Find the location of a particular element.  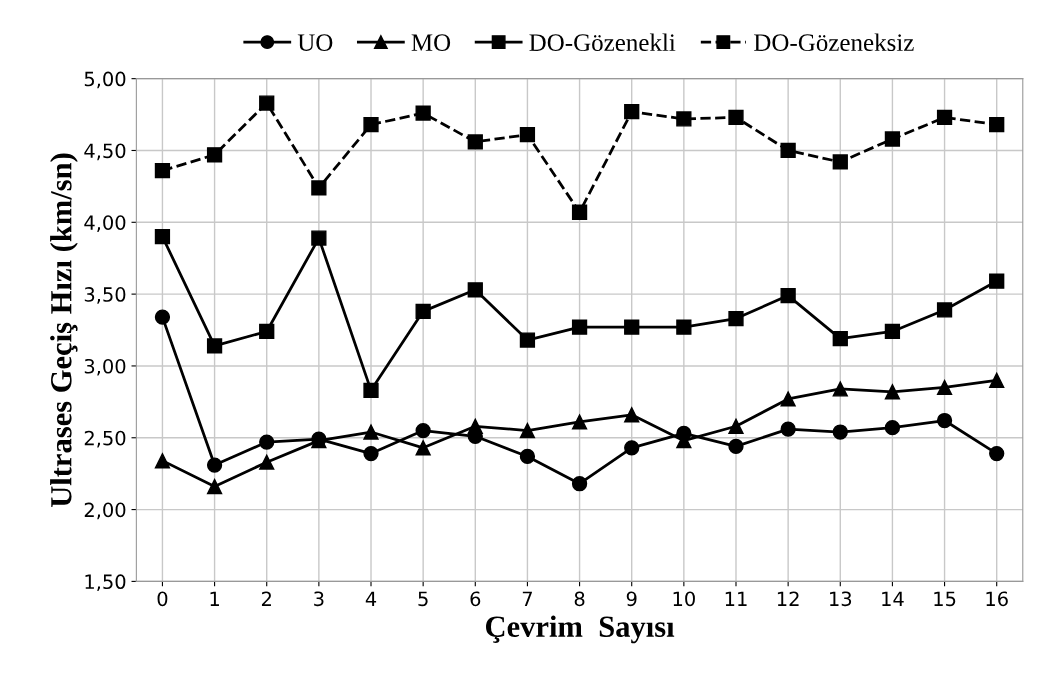

x-tick-label: 2 is located at coordinates (266, 598).